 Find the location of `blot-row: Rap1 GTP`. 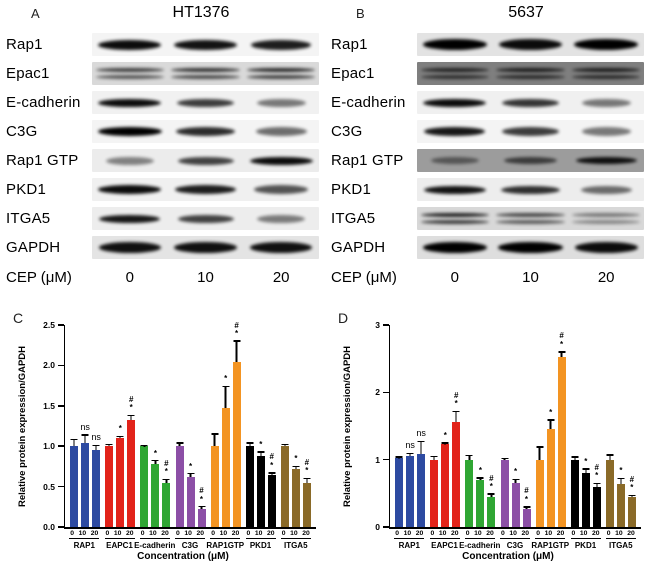

blot-row: Rap1 GTP is located at coordinates (162, 160).